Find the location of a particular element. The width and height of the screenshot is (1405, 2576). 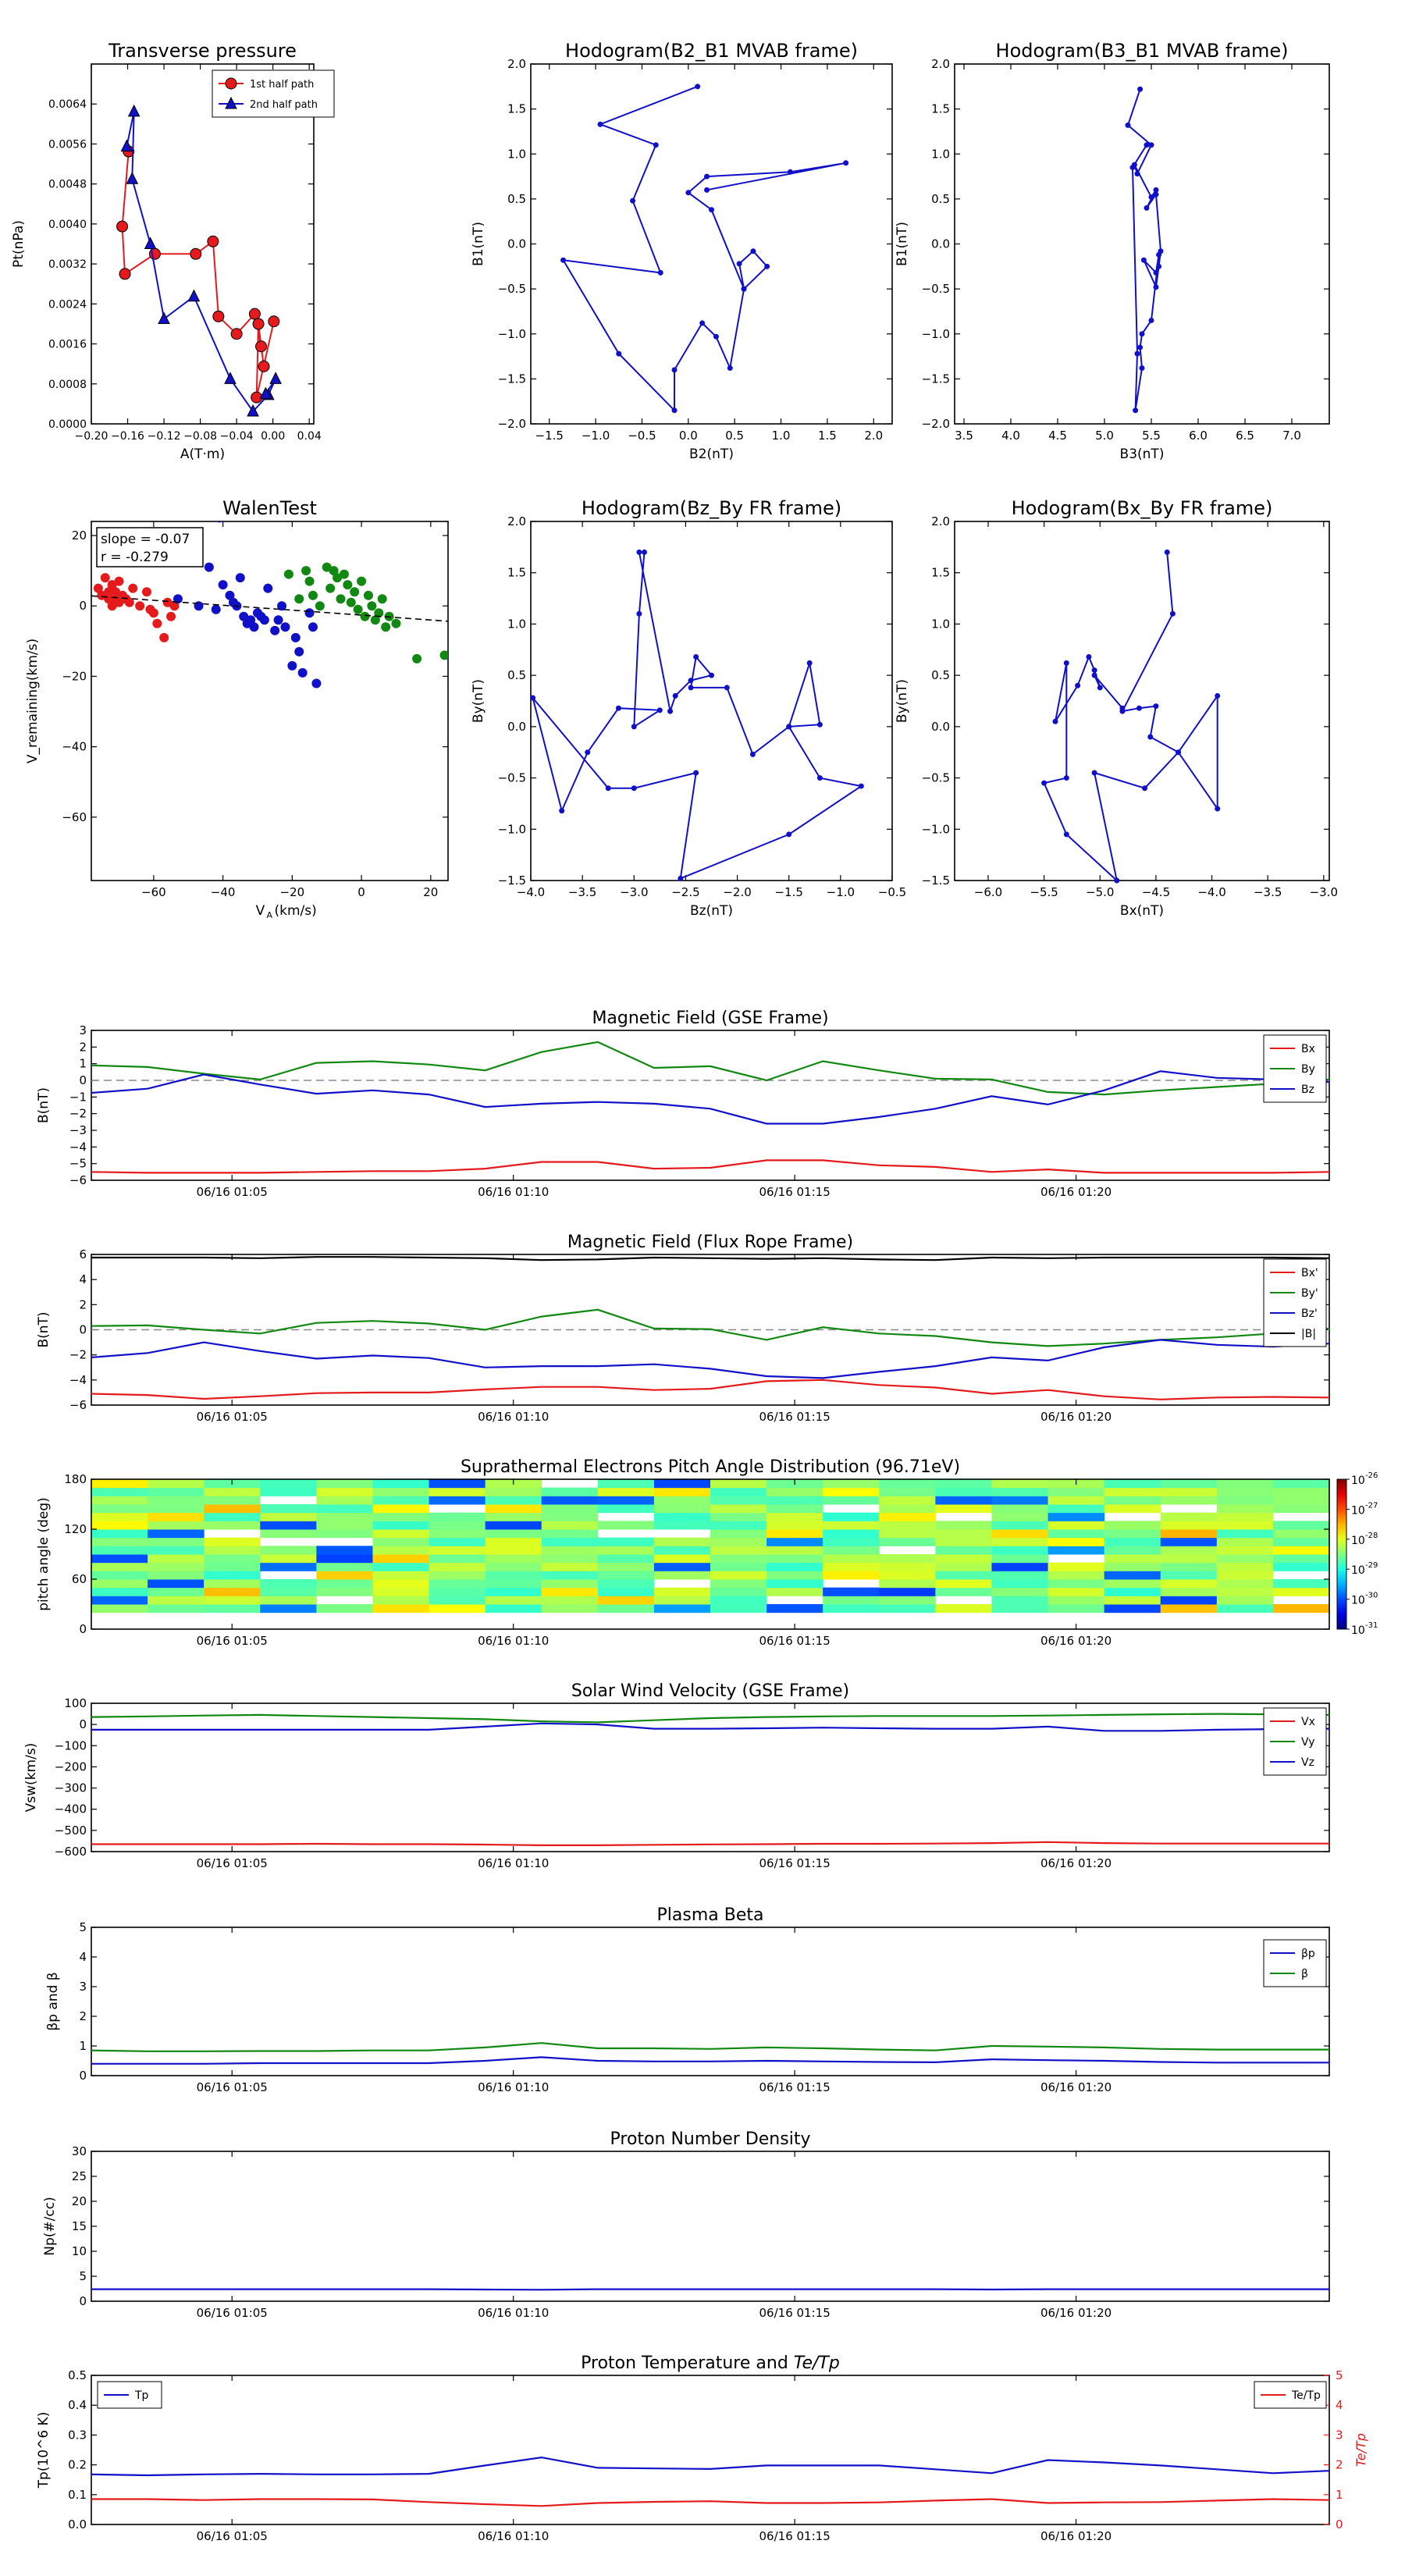

annotation-slope: slope = -0.07 is located at coordinates (145, 539).